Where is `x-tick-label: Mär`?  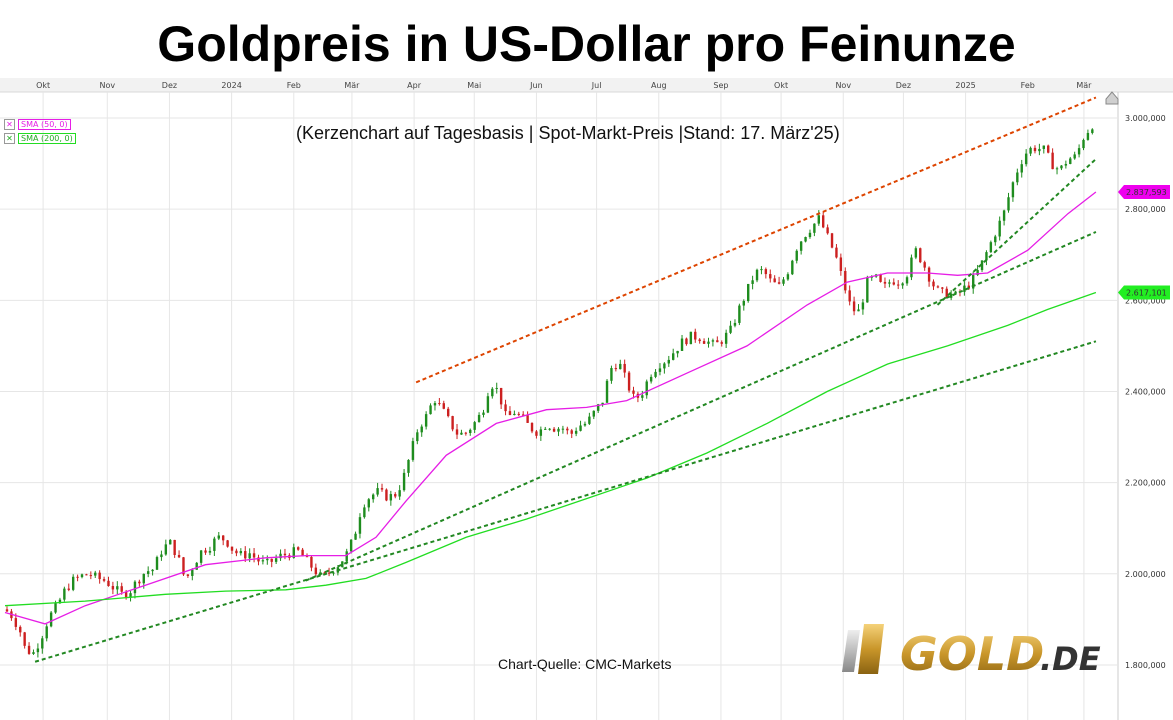
x-tick-label: Mär is located at coordinates (1084, 85).